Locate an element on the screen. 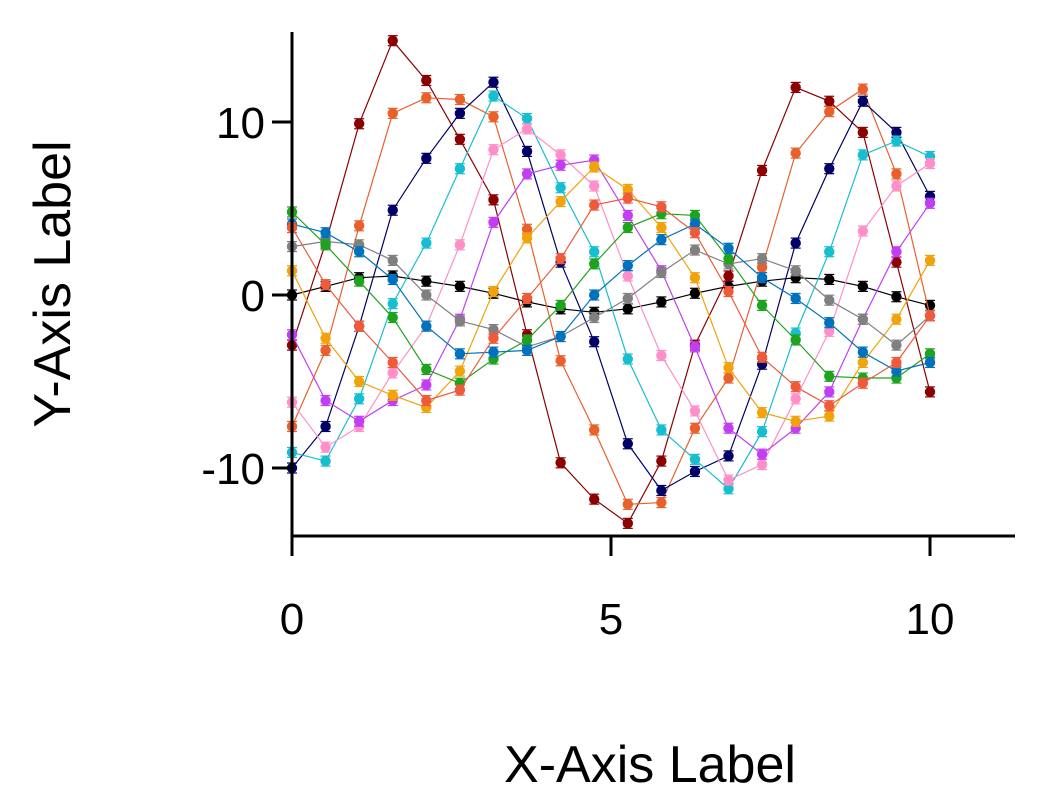 Image resolution: width=1044 pixels, height=811 pixels. y-tick-label: 0 is located at coordinates (253, 296).